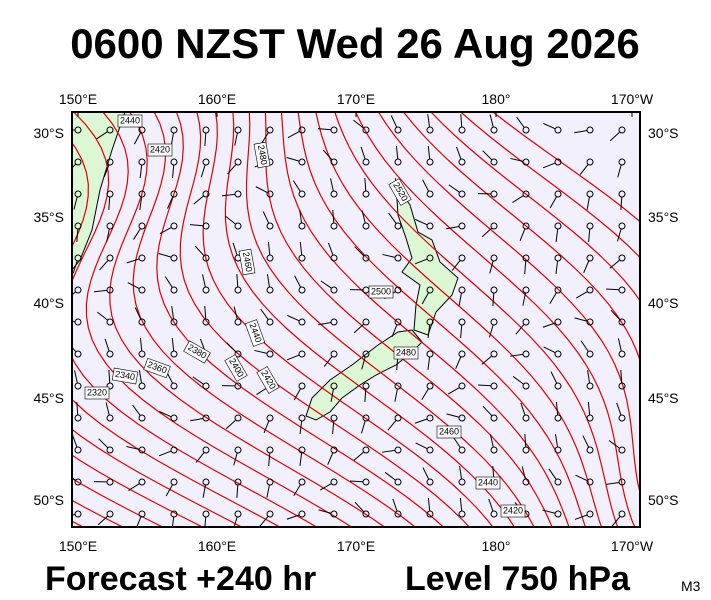  What do you see at coordinates (549, 185) in the screenshot?
I see `contour-line` at bounding box center [549, 185].